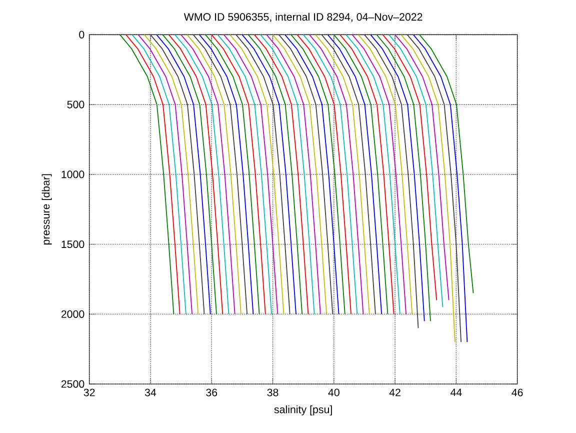  What do you see at coordinates (73, 174) in the screenshot?
I see `y-tick-label: 1000` at bounding box center [73, 174].